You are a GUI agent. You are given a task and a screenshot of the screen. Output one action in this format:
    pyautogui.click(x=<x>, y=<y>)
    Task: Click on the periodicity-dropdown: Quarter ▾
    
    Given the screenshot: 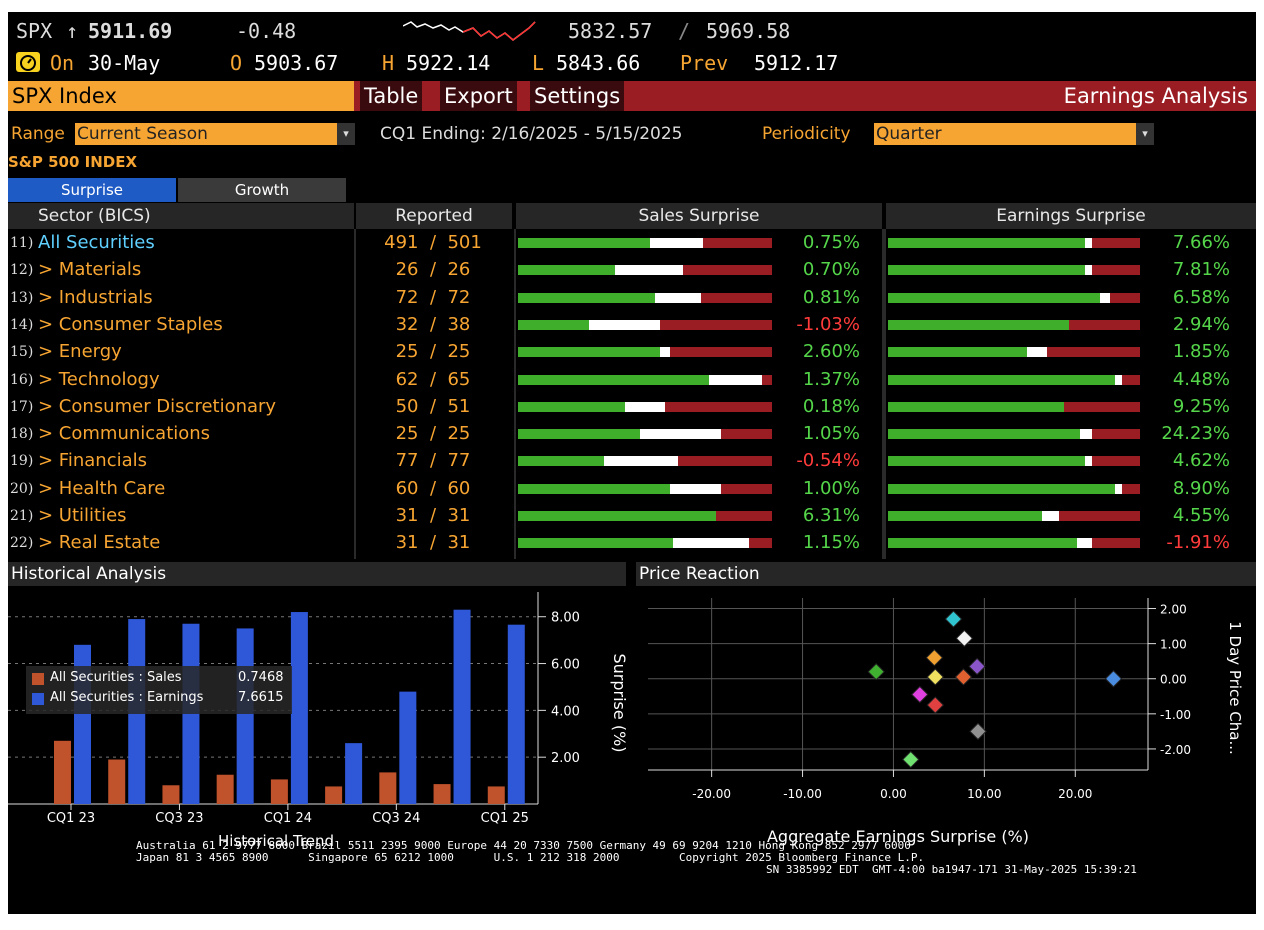 What is the action you would take?
    pyautogui.click(x=1014, y=134)
    